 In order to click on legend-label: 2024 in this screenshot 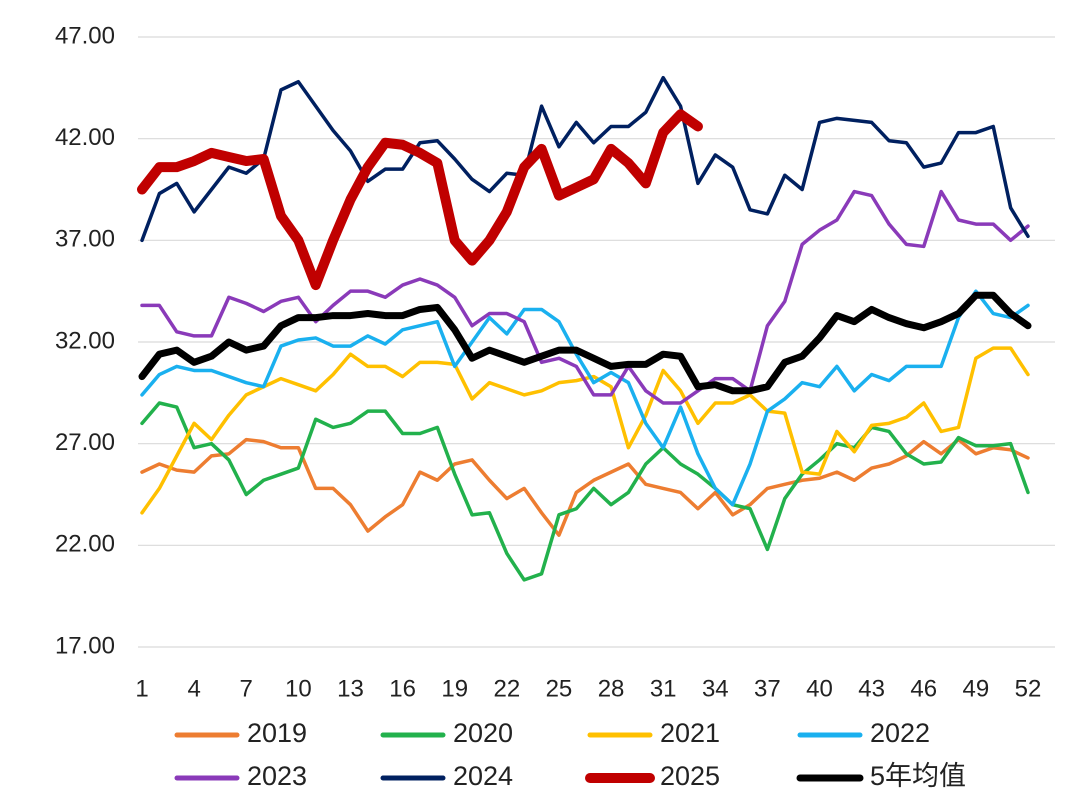, I will do `click(483, 776)`.